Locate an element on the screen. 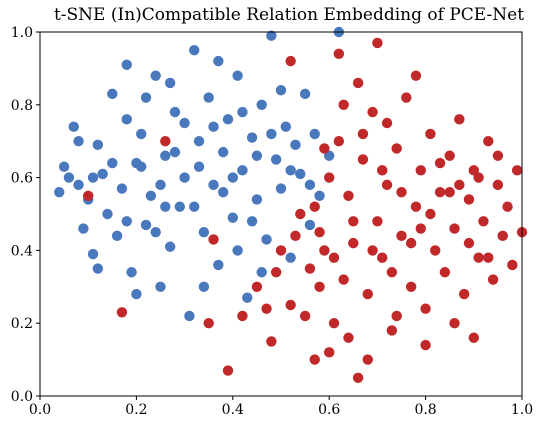 Image resolution: width=550 pixels, height=425 pixels. y-tick-label: 0.0 is located at coordinates (22, 397).